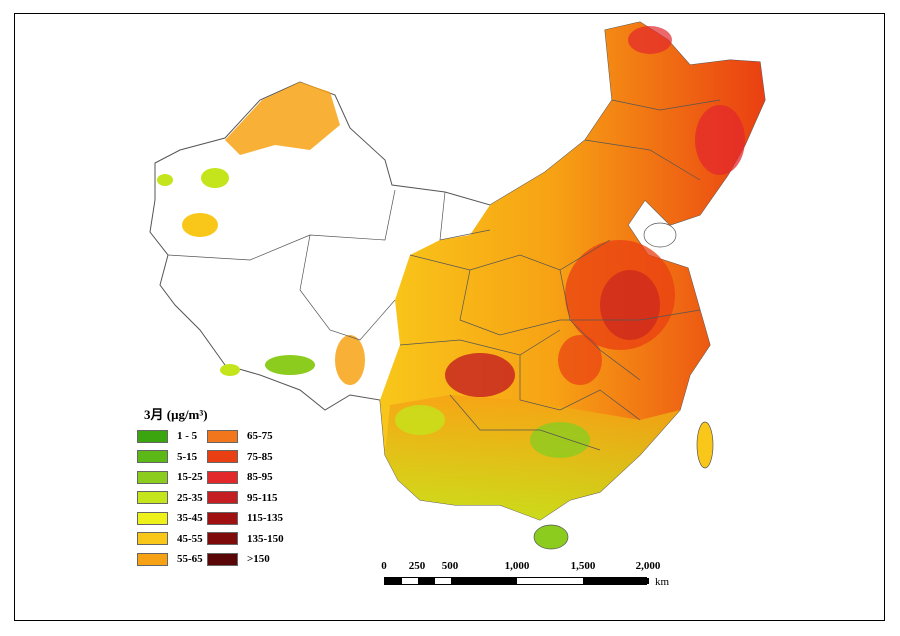  Describe the element at coordinates (170, 498) in the screenshot. I see `legend-item: 25-35` at that location.